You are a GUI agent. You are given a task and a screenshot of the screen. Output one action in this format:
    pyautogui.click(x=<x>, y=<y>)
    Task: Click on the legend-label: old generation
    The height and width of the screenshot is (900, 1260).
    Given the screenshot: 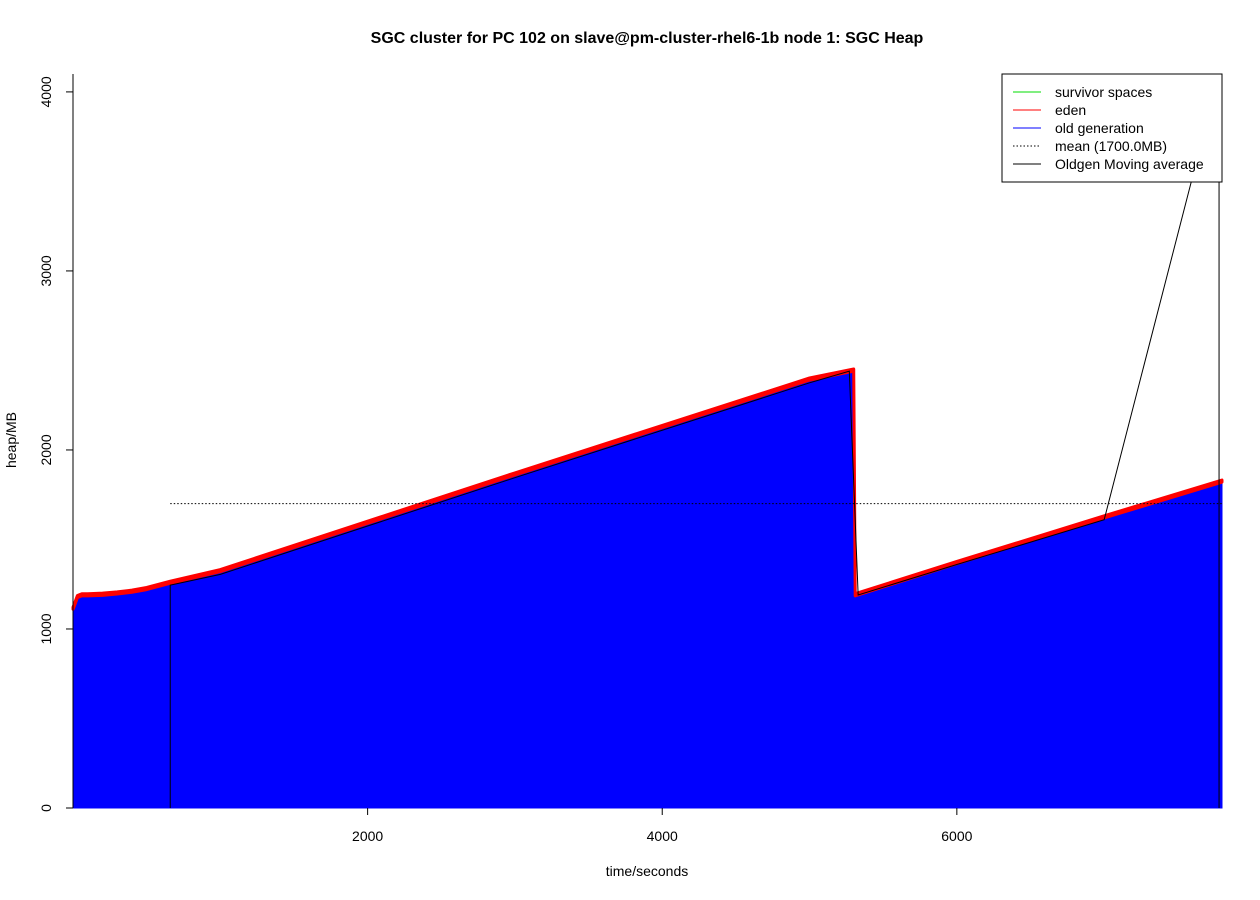 What is the action you would take?
    pyautogui.click(x=1099, y=128)
    